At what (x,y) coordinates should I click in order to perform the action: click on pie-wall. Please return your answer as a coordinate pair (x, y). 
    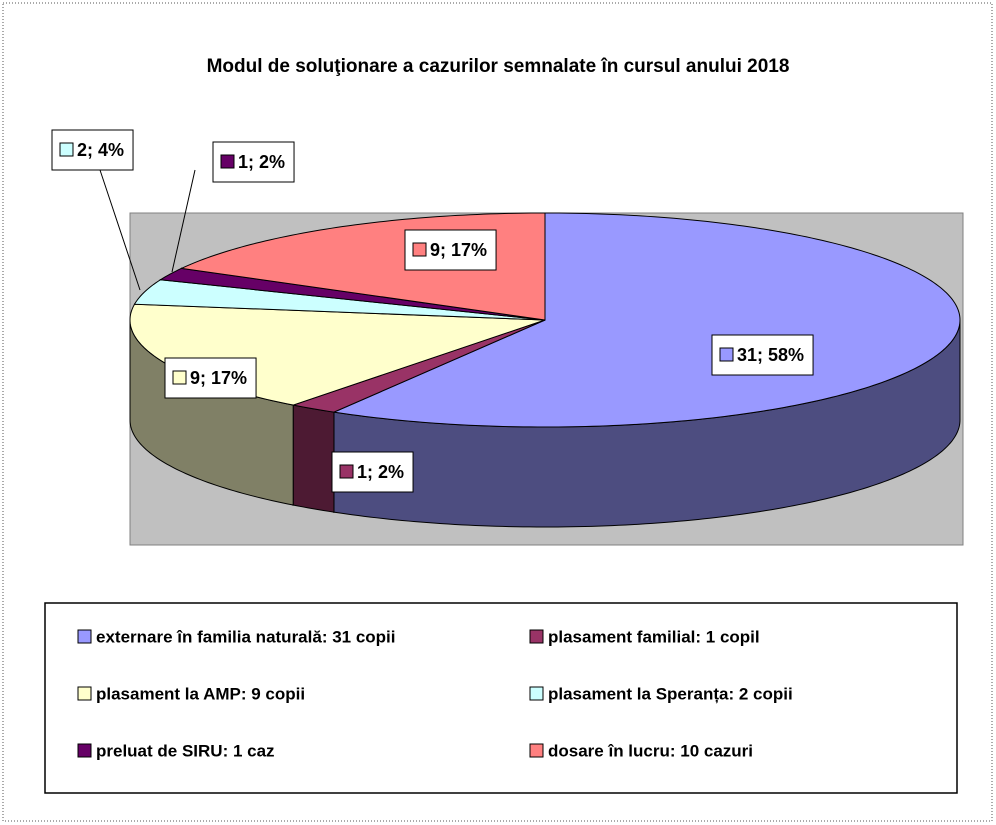
    Looking at the image, I should click on (313, 458).